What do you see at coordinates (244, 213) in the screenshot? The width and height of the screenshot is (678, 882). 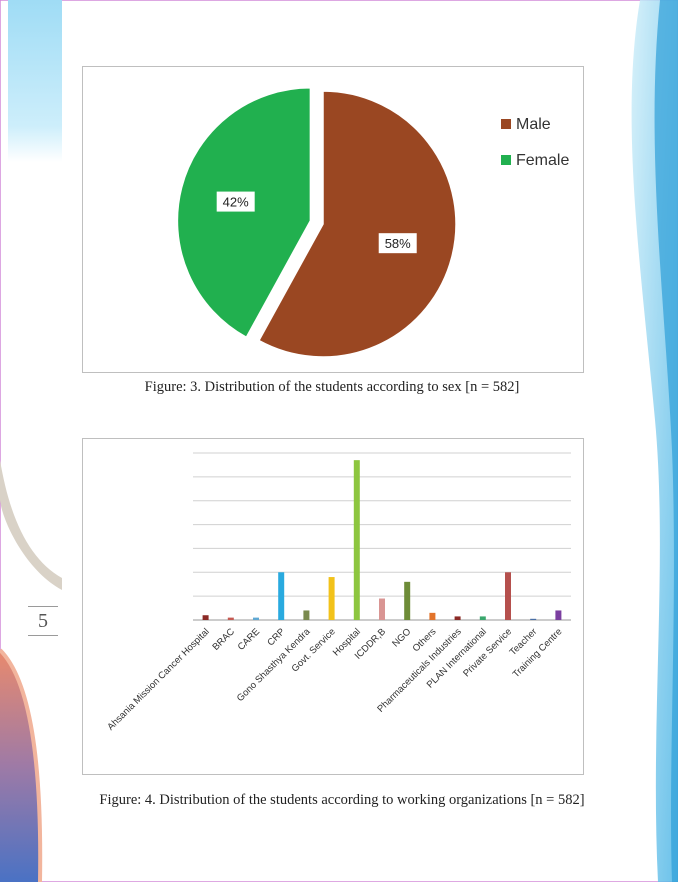 I see `pie-slice-female` at bounding box center [244, 213].